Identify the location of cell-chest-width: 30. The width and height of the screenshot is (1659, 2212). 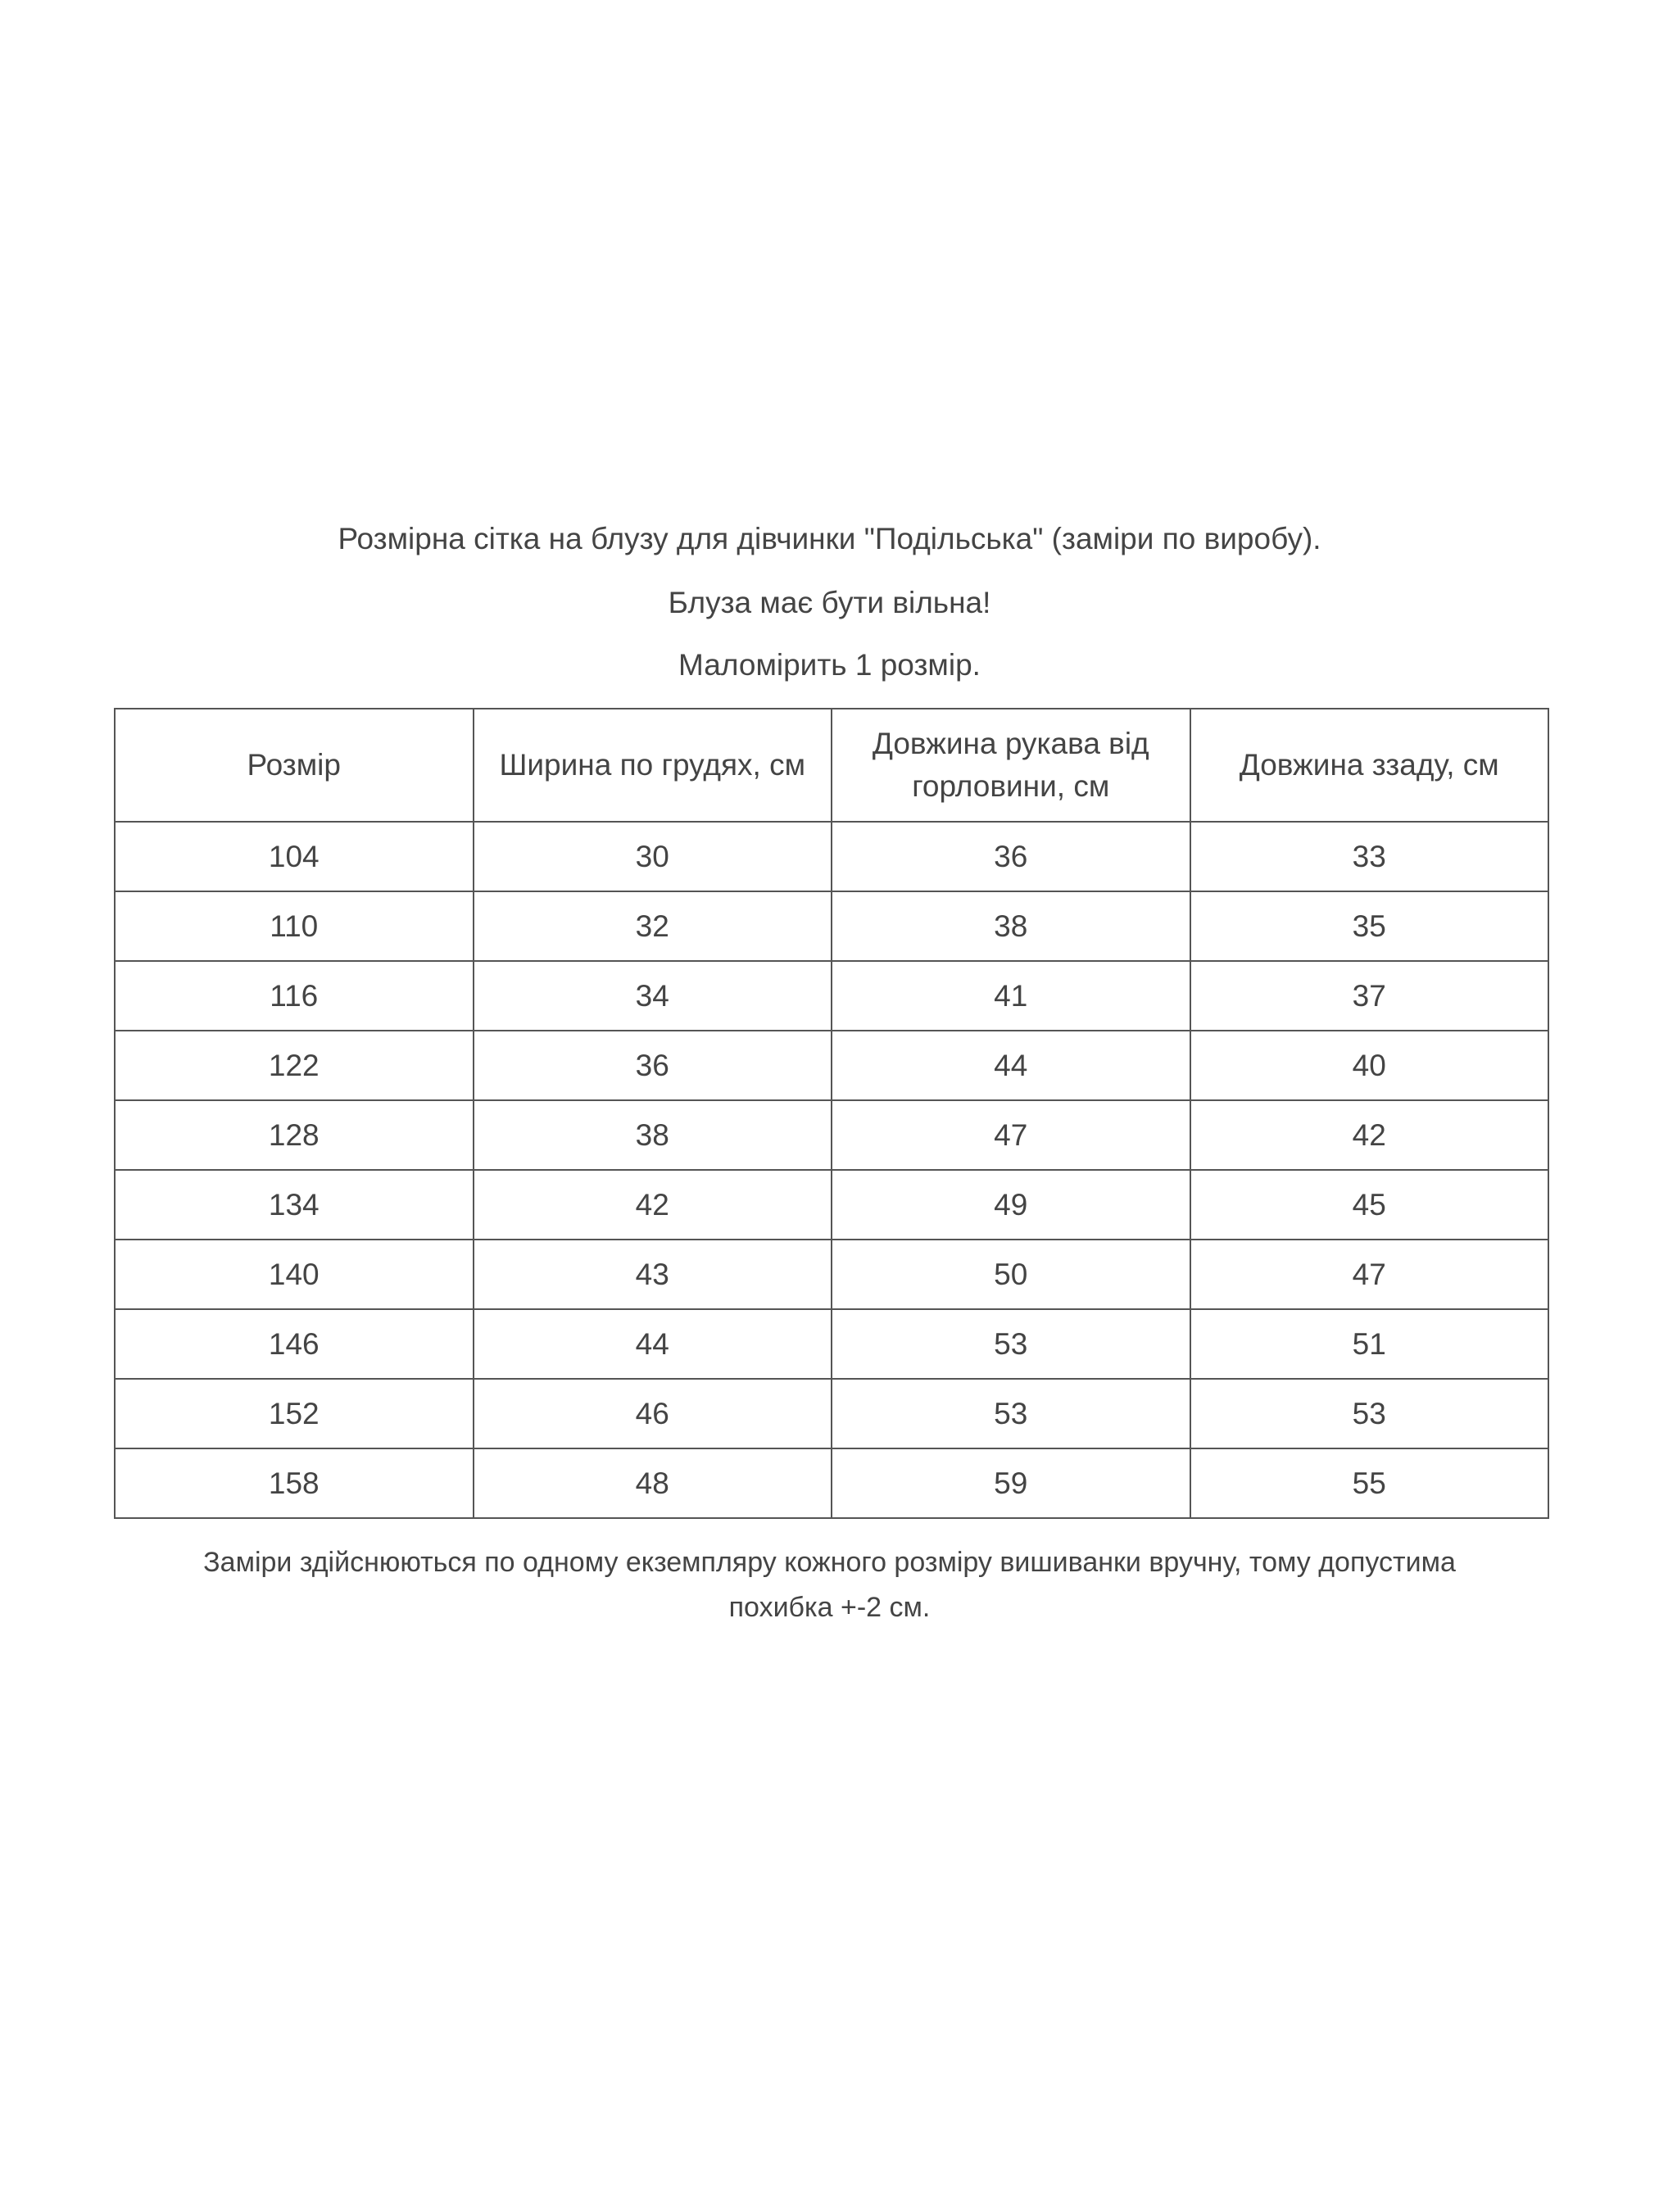
(652, 856).